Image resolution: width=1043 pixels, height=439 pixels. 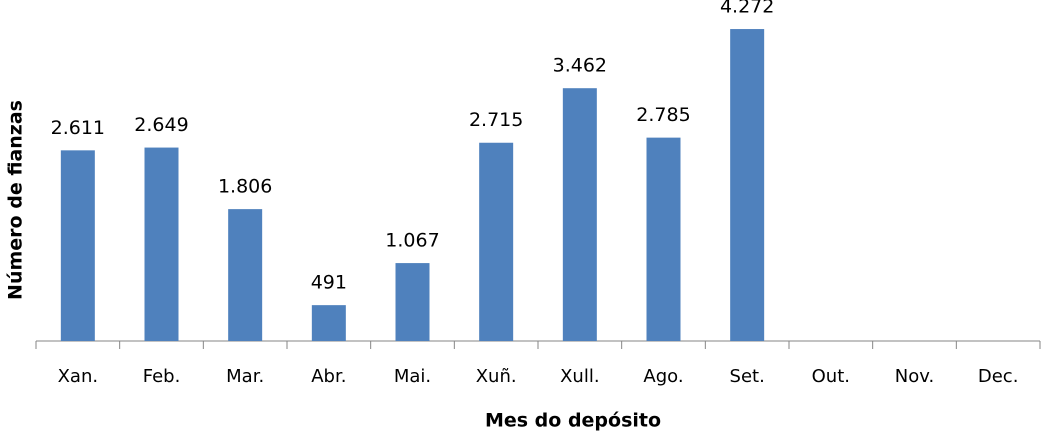 I want to click on value-label: 2.611, so click(x=78, y=128).